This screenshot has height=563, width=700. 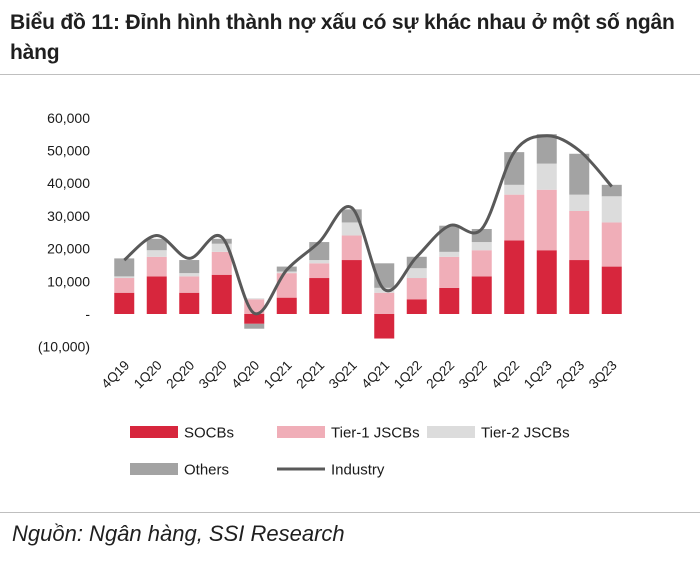 What do you see at coordinates (68, 281) in the screenshot?
I see `y-tick-label: 10,000` at bounding box center [68, 281].